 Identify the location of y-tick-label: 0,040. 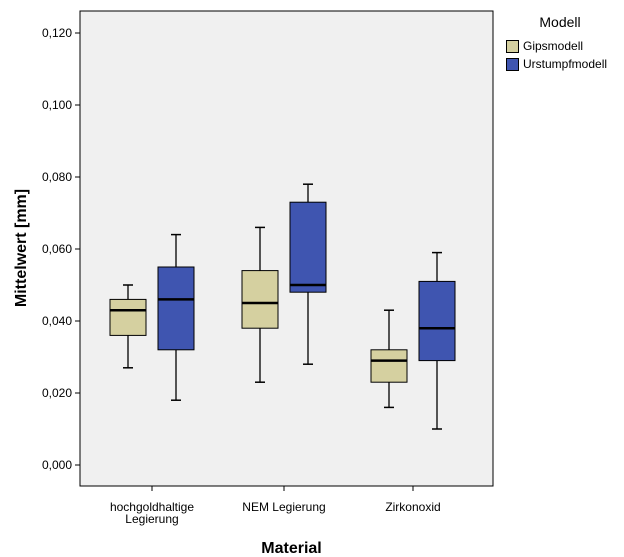
(57, 321).